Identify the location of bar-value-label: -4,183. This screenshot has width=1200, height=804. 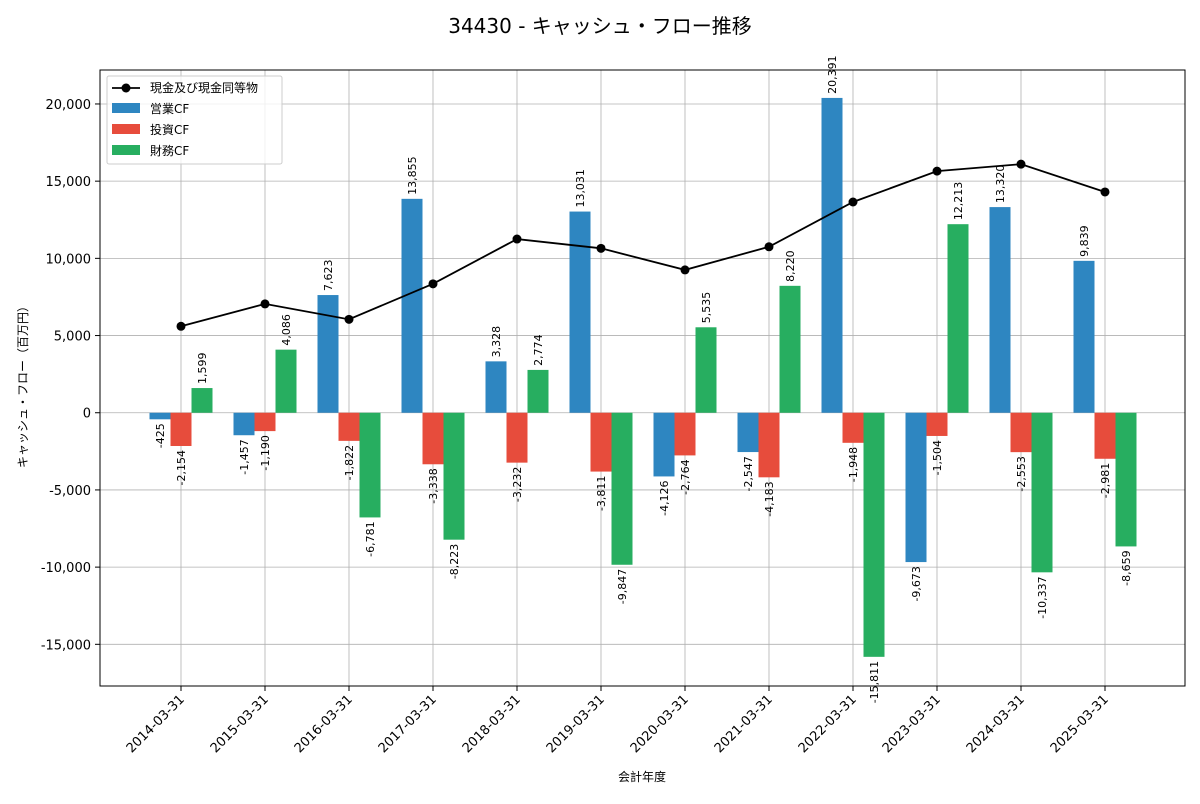
(769, 498).